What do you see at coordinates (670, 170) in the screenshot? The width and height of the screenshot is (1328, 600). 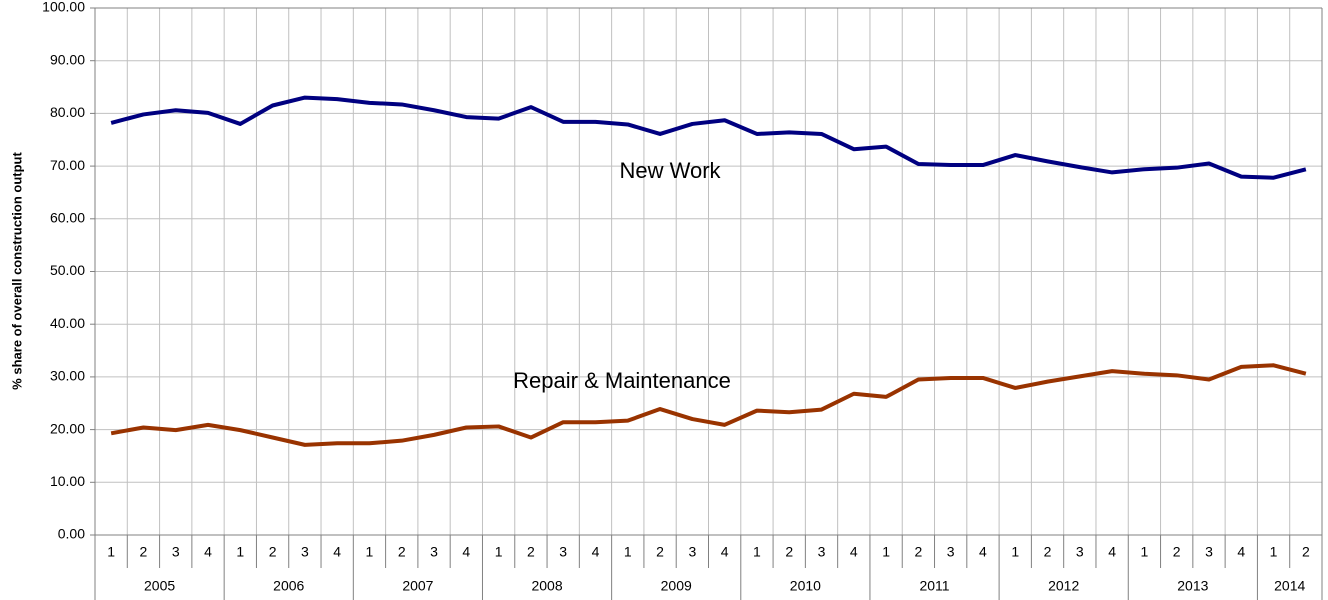 I see `series-label: New Work` at bounding box center [670, 170].